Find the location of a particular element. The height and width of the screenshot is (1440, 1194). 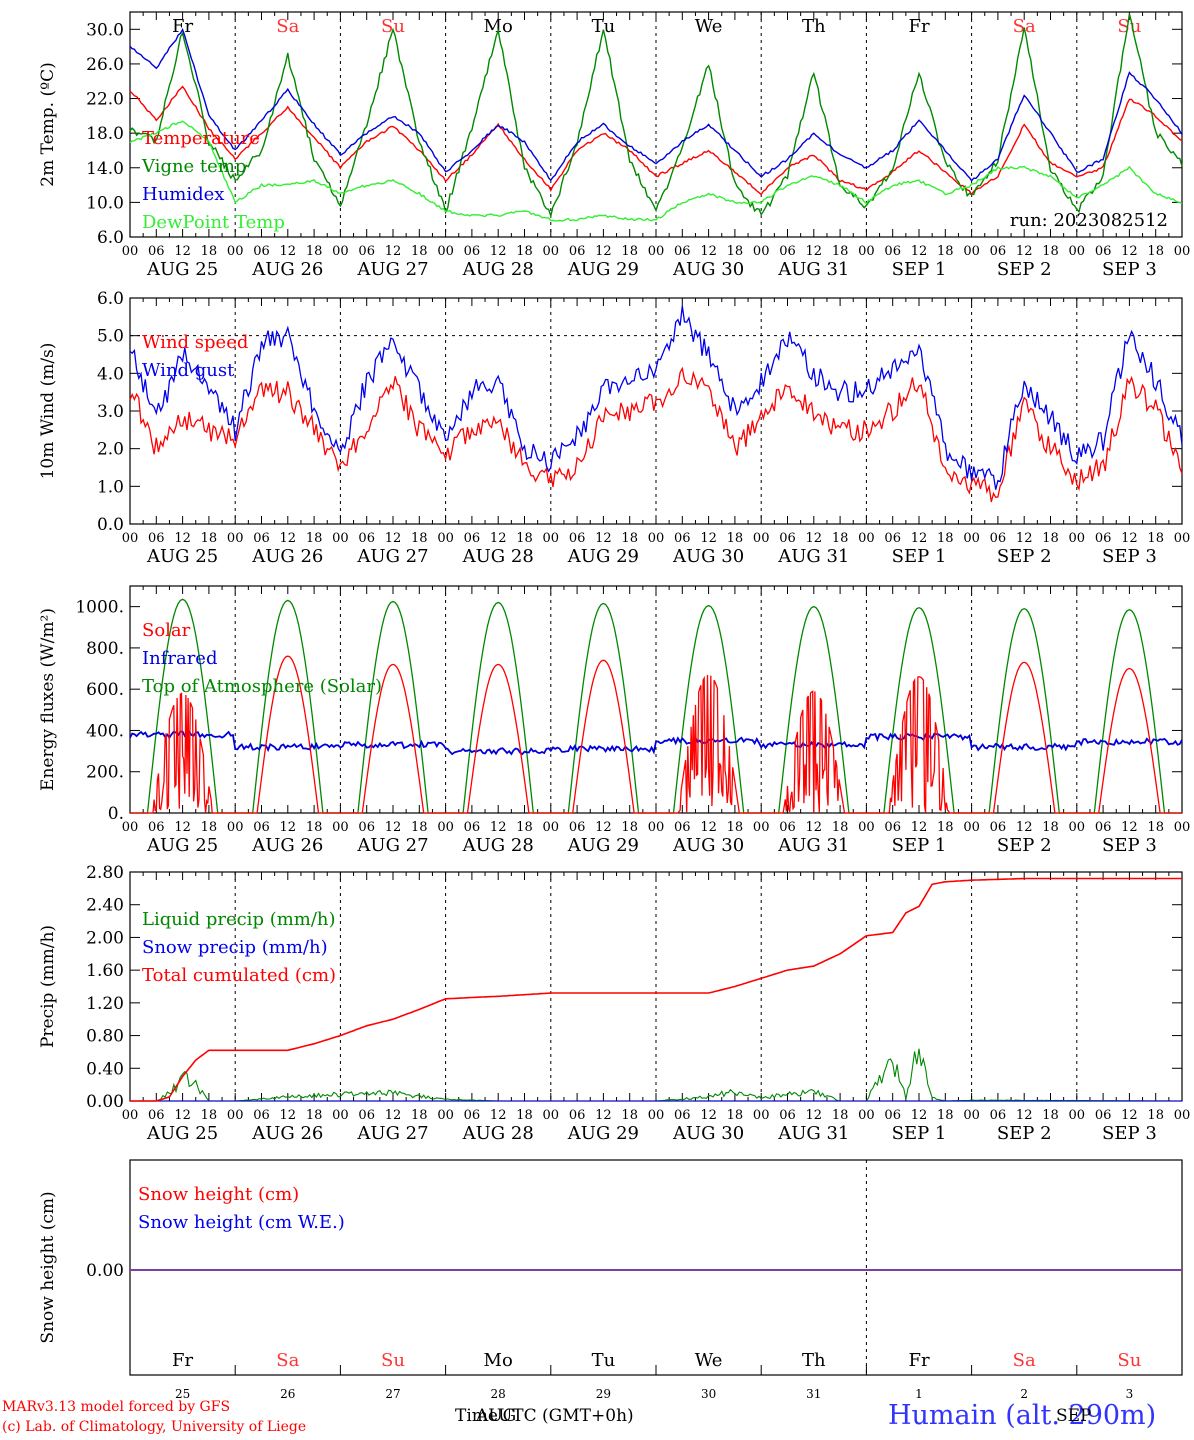

day-number-label: 26 is located at coordinates (287, 1394).